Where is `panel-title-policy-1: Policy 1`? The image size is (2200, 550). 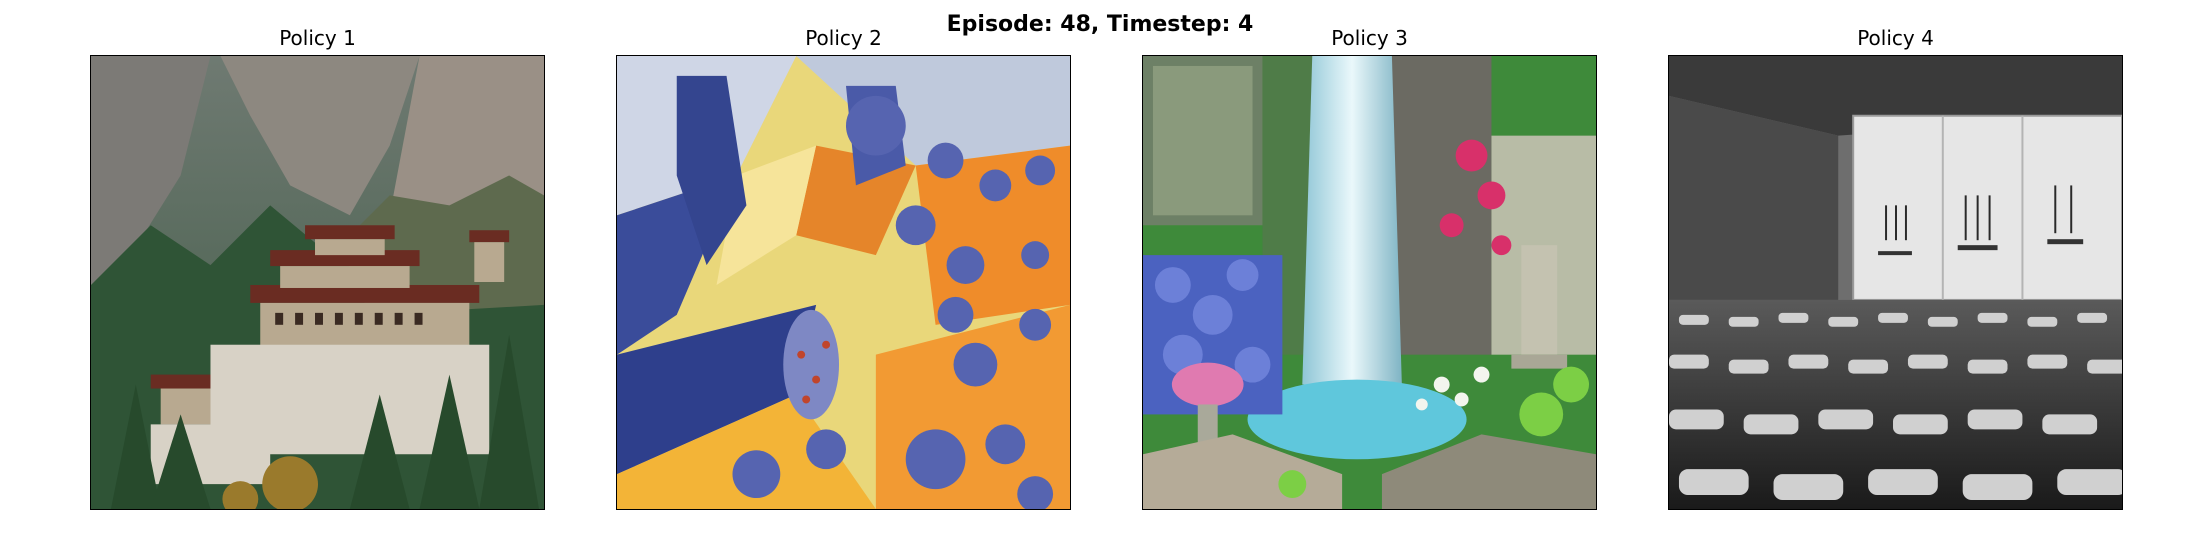 panel-title-policy-1: Policy 1 is located at coordinates (317, 38).